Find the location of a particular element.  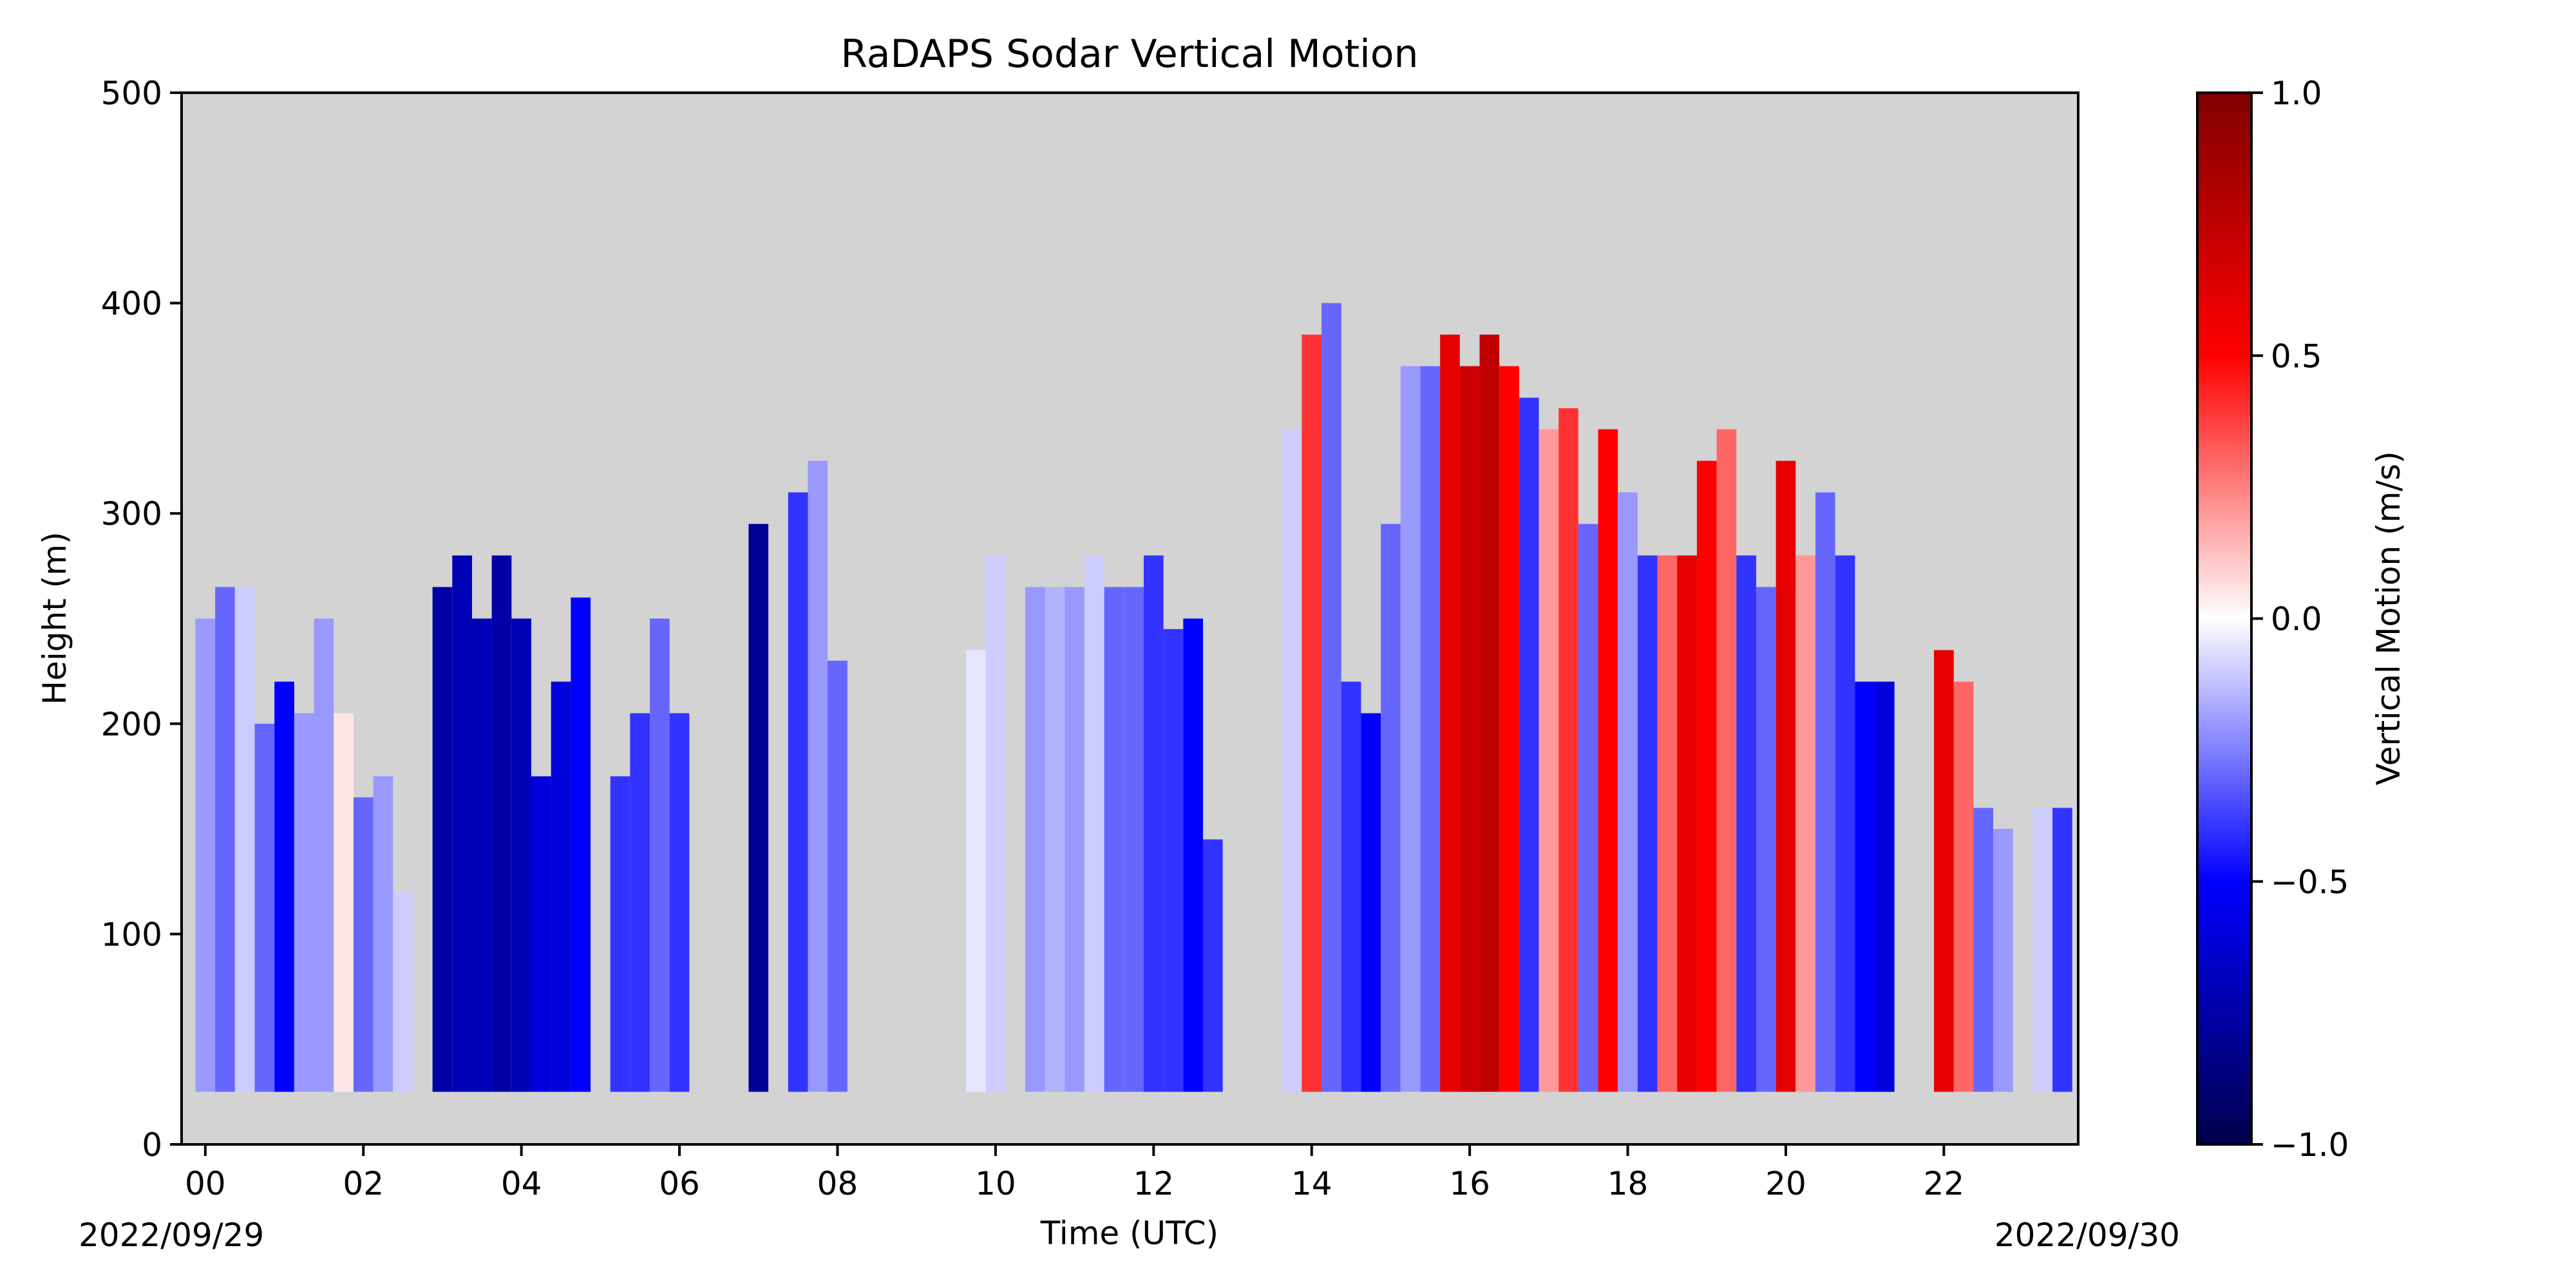

x-axis-label: Time (UTC) is located at coordinates (1129, 1233).